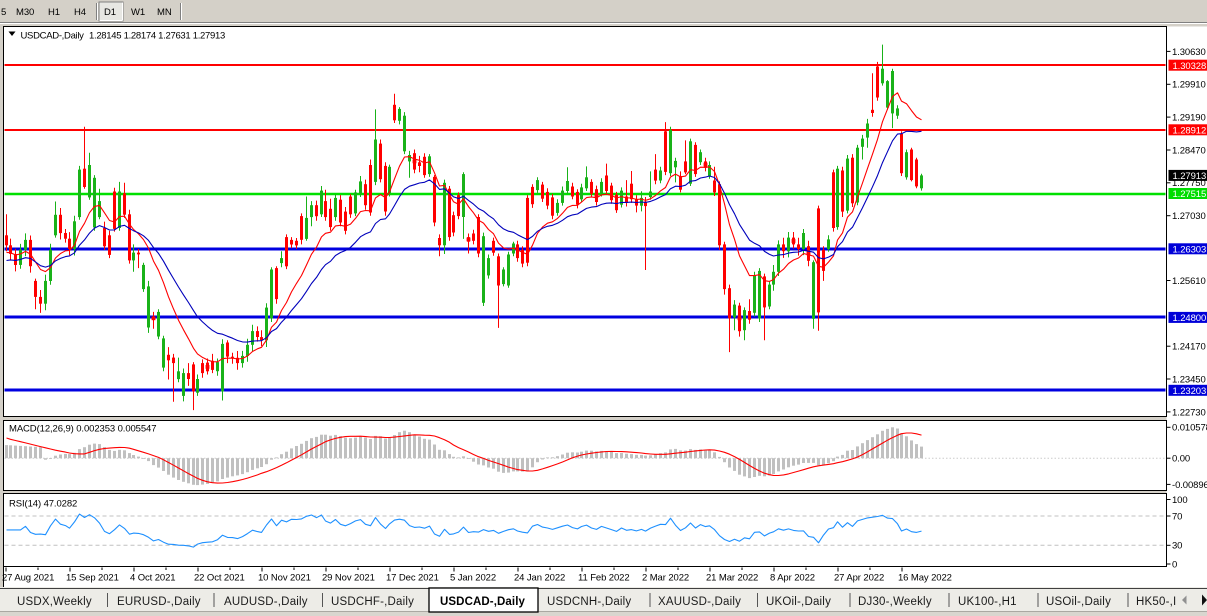 The width and height of the screenshot is (1207, 616). What do you see at coordinates (284, 578) in the screenshot?
I see `svg-text: 10 Nov 2021` at bounding box center [284, 578].